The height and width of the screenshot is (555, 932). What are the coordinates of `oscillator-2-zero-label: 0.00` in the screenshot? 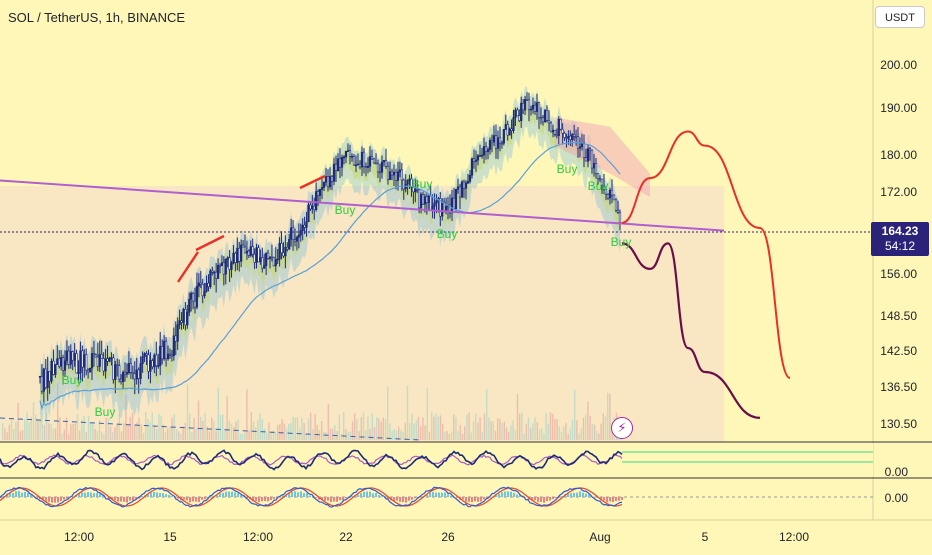 It's located at (897, 498).